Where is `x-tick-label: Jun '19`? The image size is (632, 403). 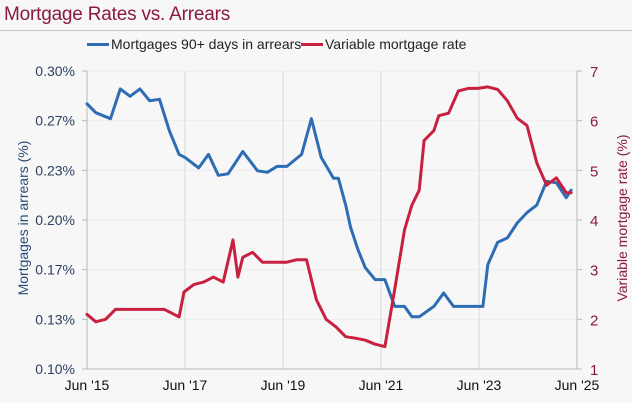
x-tick-label: Jun '19 is located at coordinates (283, 385).